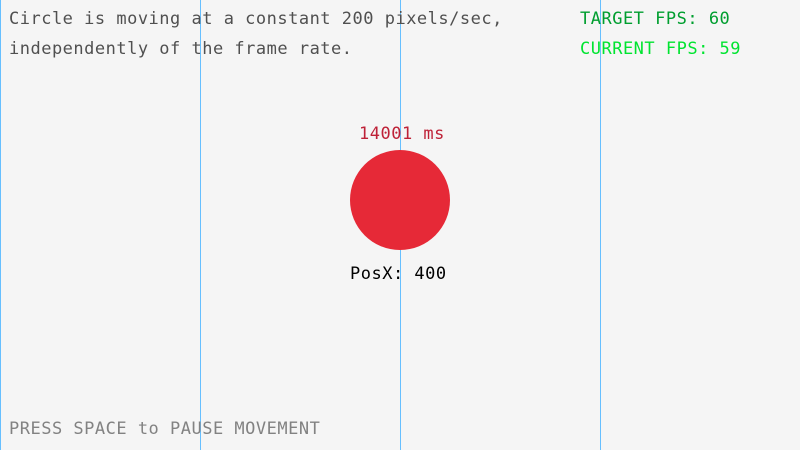 This screenshot has height=450, width=800. Describe the element at coordinates (402, 134) in the screenshot. I see `timer-text: 14001 ms` at that location.